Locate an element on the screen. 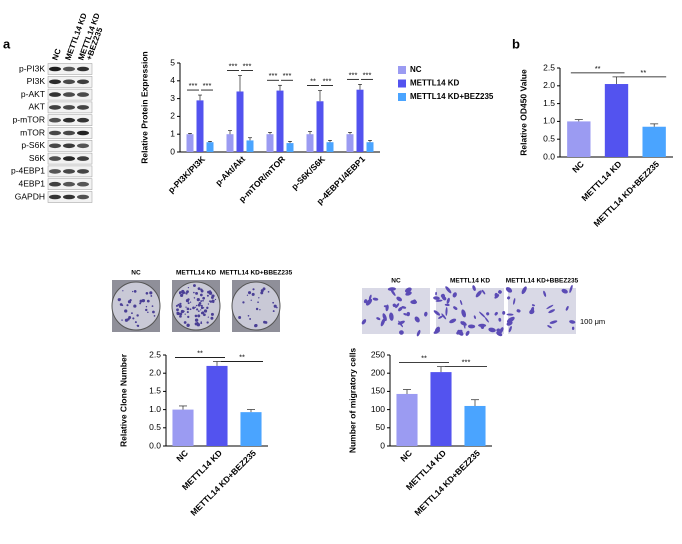  x-tick-label: NC is located at coordinates (182, 456).